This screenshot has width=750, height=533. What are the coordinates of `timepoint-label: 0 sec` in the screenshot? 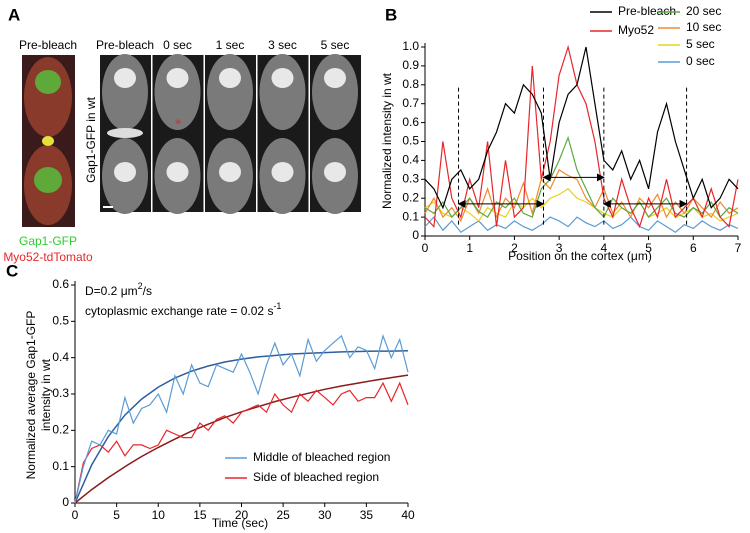 It's located at (177, 45).